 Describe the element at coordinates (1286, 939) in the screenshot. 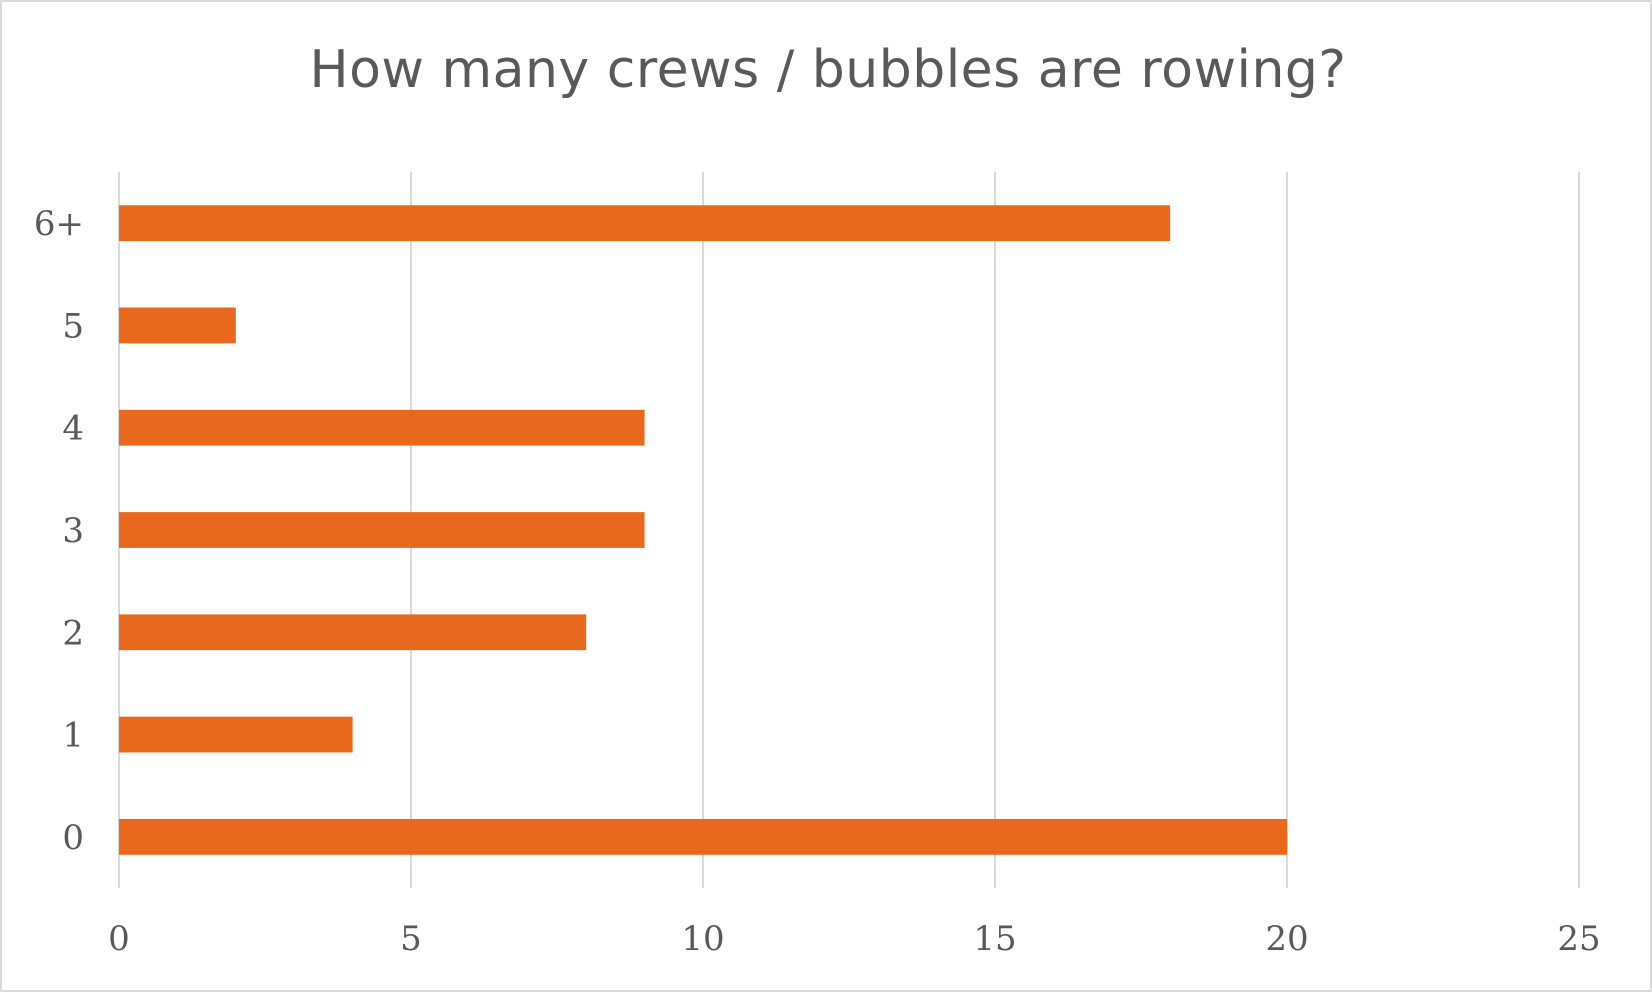

I see `x-tick-label: 20` at that location.